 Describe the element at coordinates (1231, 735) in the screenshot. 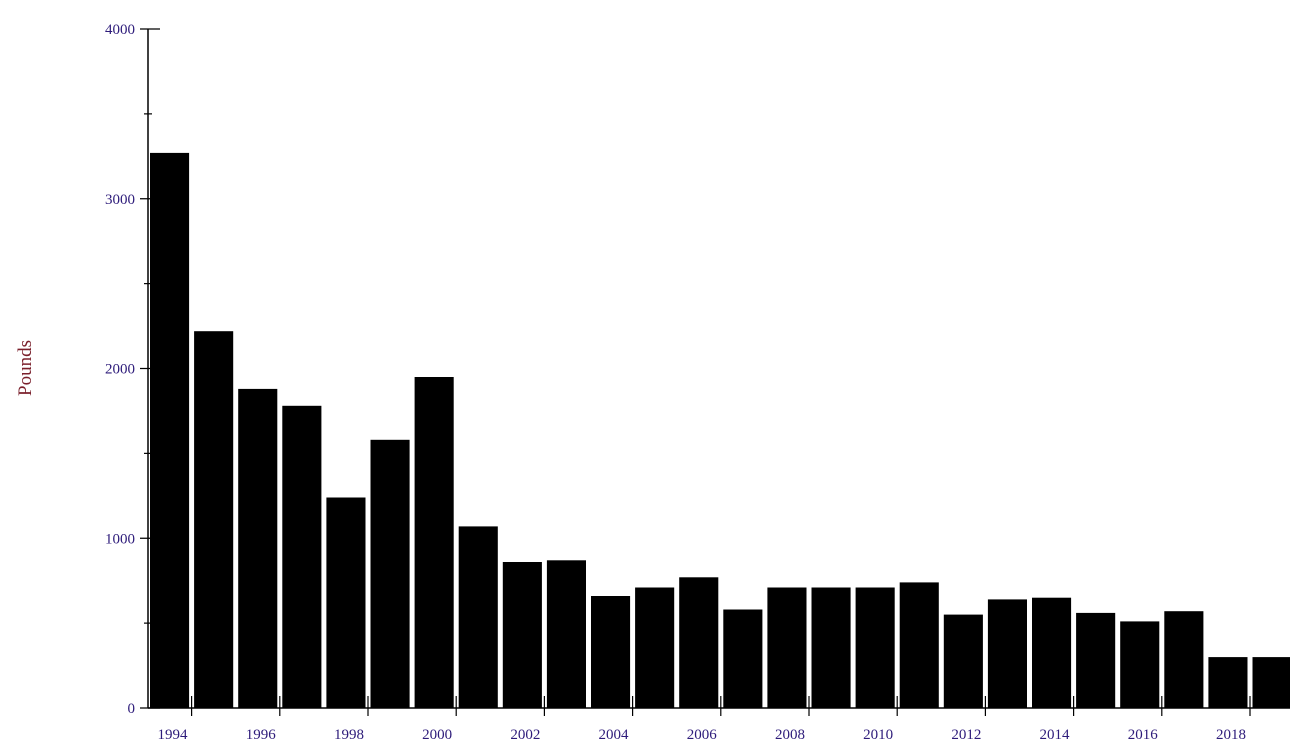

I see `x-tick-label-2018: 2018` at that location.